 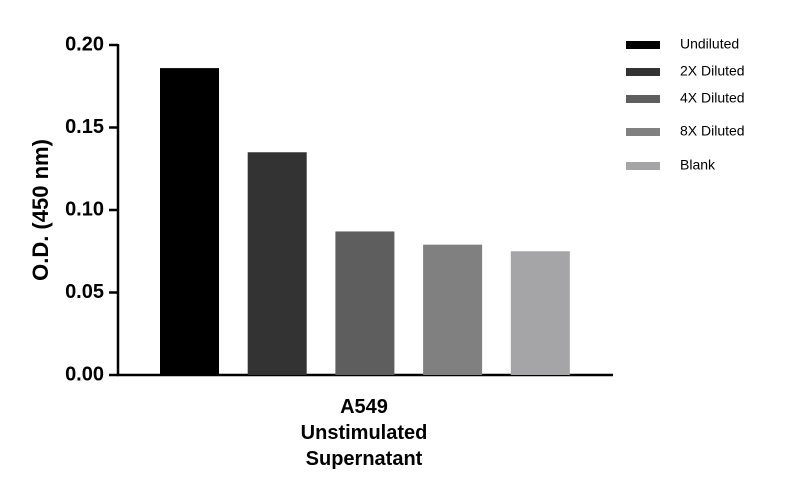 I want to click on y-tick-label: 0.00, so click(x=84, y=374).